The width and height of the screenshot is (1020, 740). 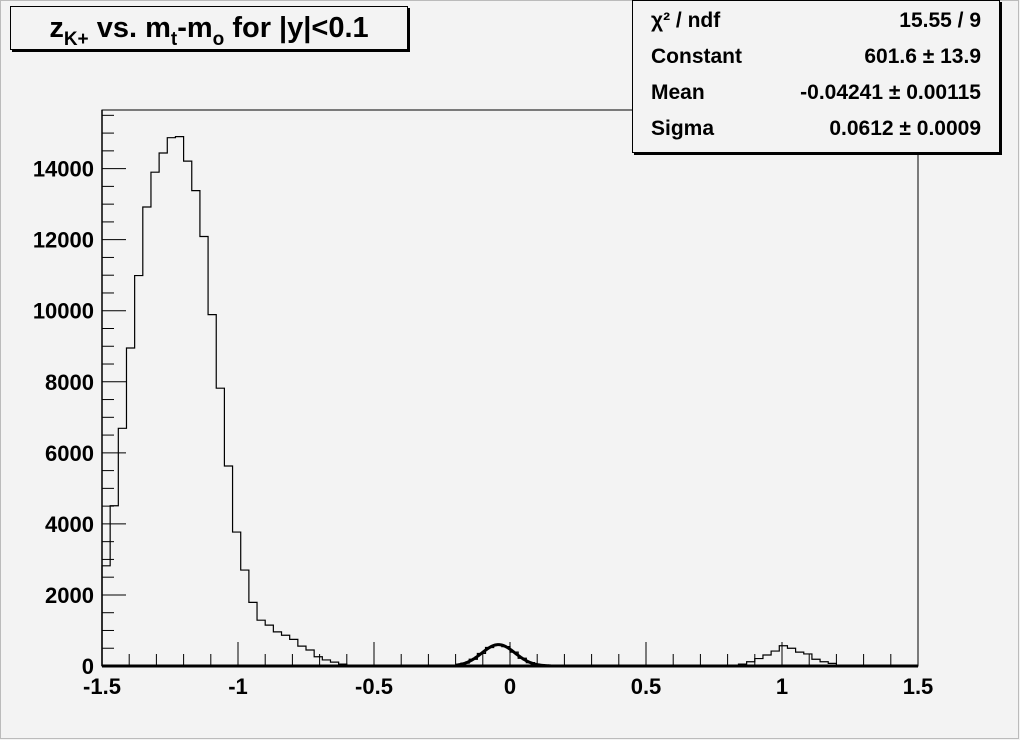 What do you see at coordinates (56, 28) in the screenshot?
I see `title-part: z` at bounding box center [56, 28].